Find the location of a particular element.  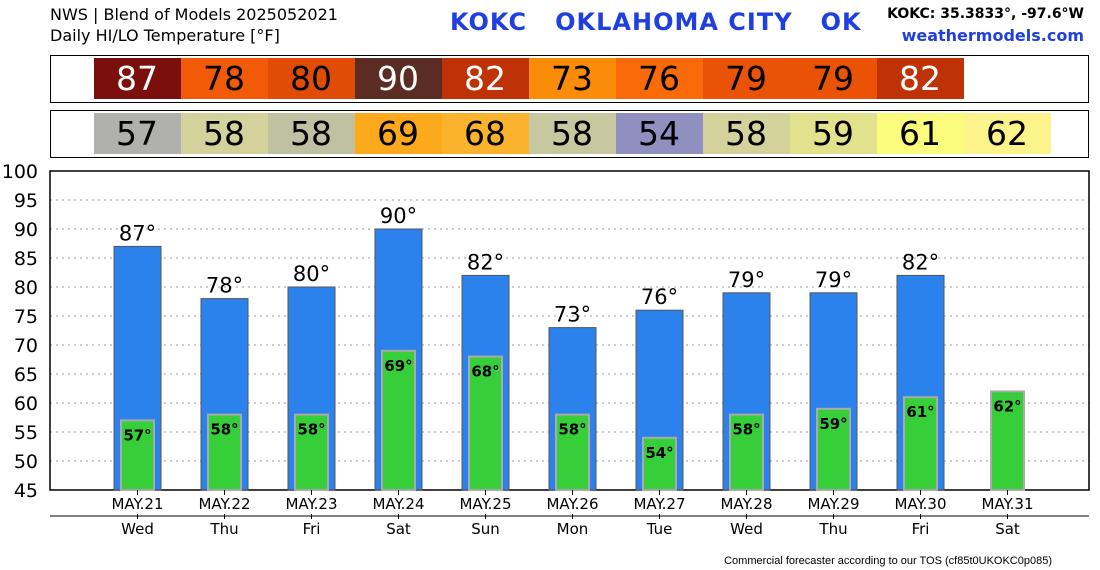

hi-band-cell: 80 is located at coordinates (311, 78).